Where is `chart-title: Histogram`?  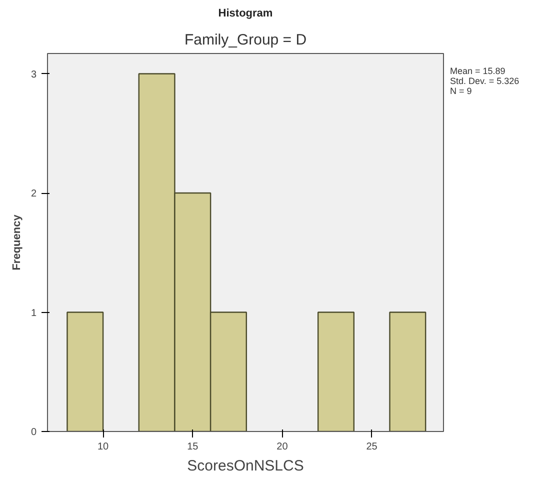 chart-title: Histogram is located at coordinates (245, 14).